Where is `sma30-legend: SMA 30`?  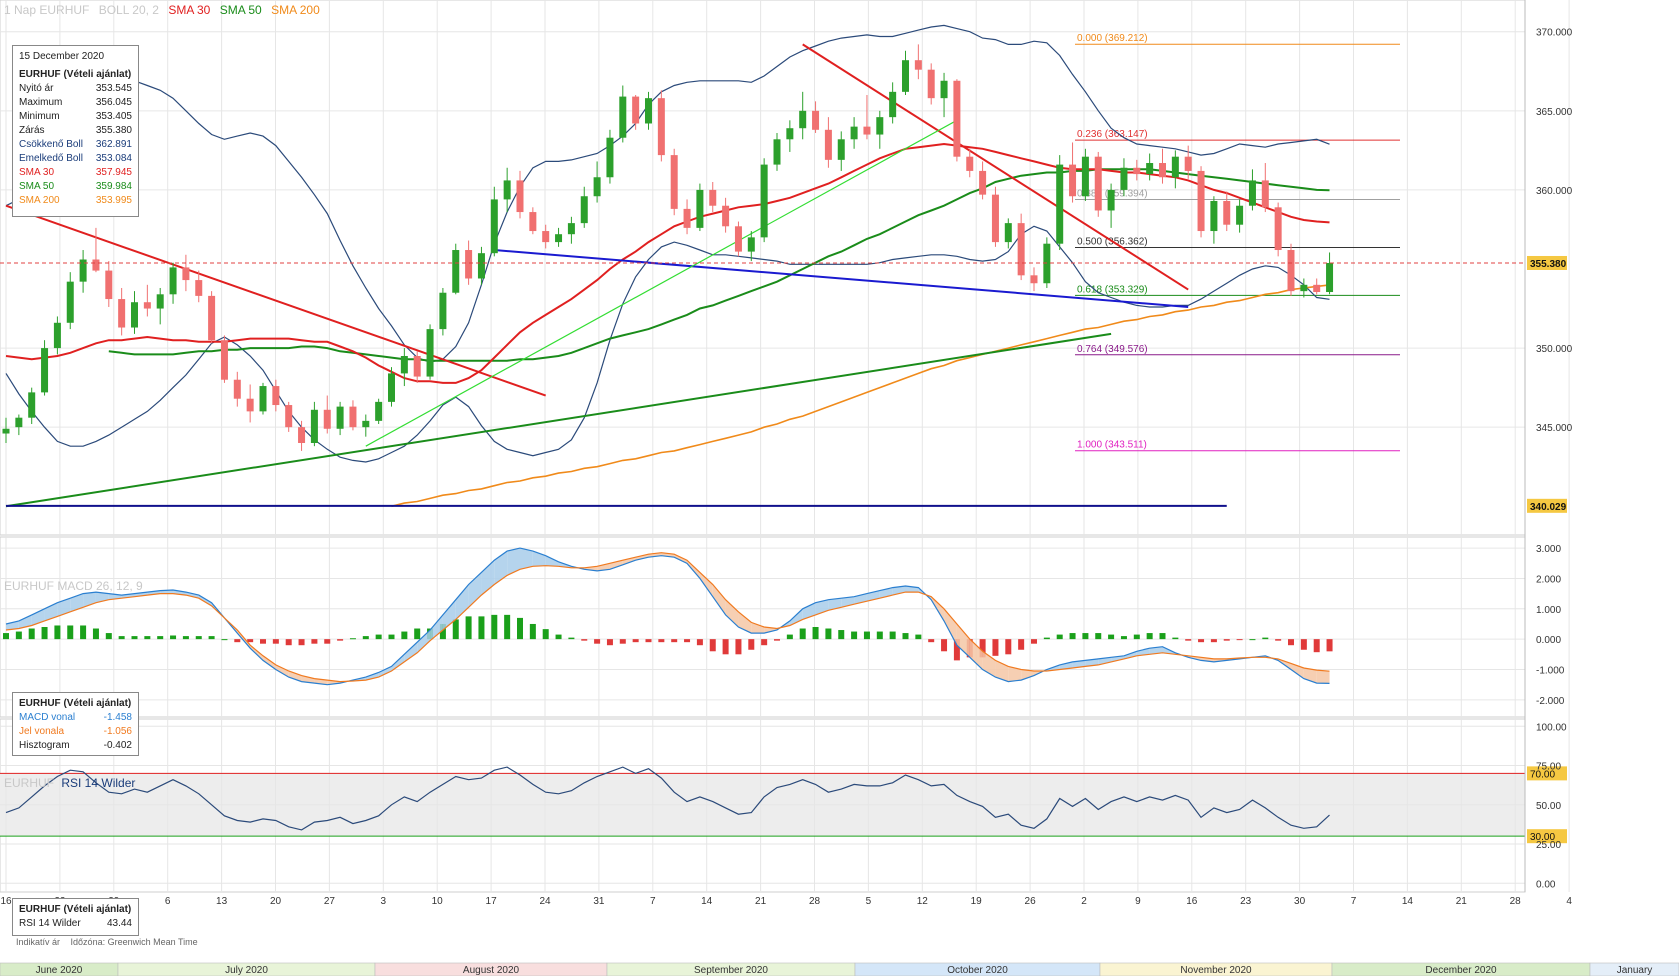
sma30-legend: SMA 30 is located at coordinates (189, 10).